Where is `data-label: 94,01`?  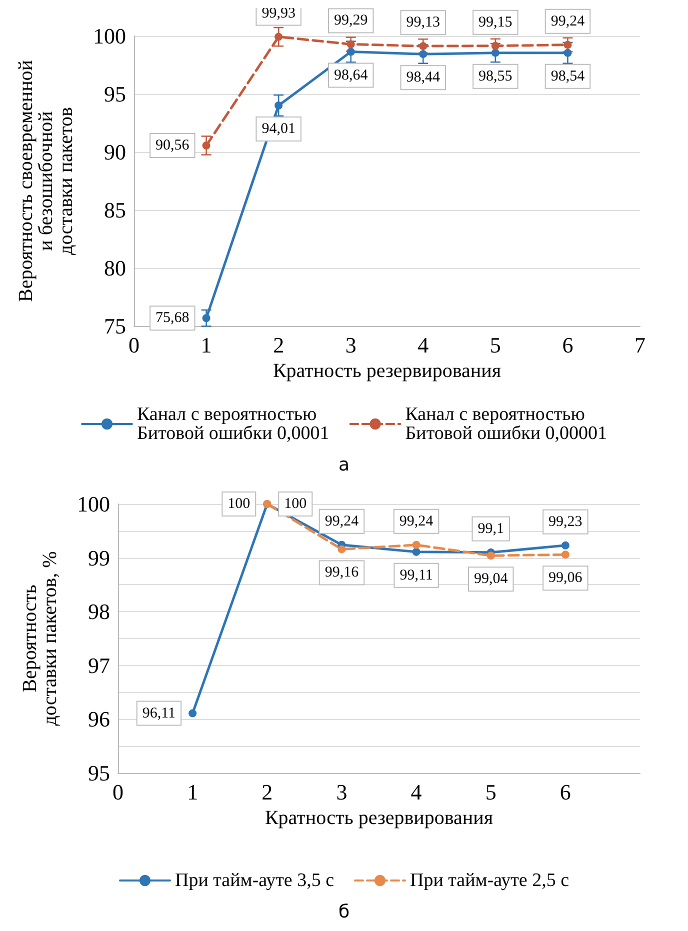 data-label: 94,01 is located at coordinates (279, 128).